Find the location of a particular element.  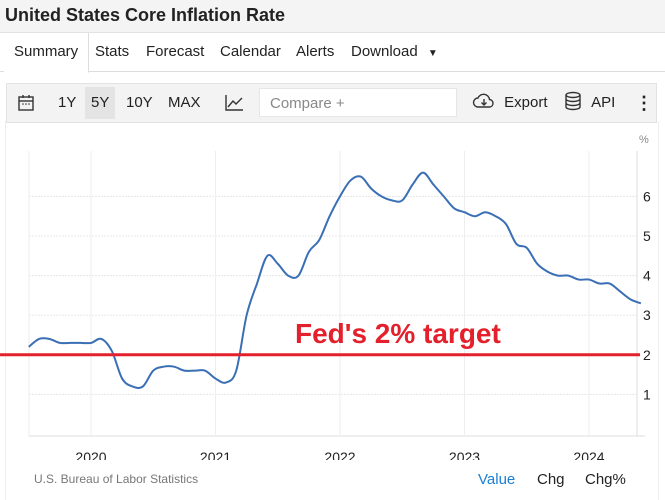

range-1y-button: 1Y is located at coordinates (67, 102).